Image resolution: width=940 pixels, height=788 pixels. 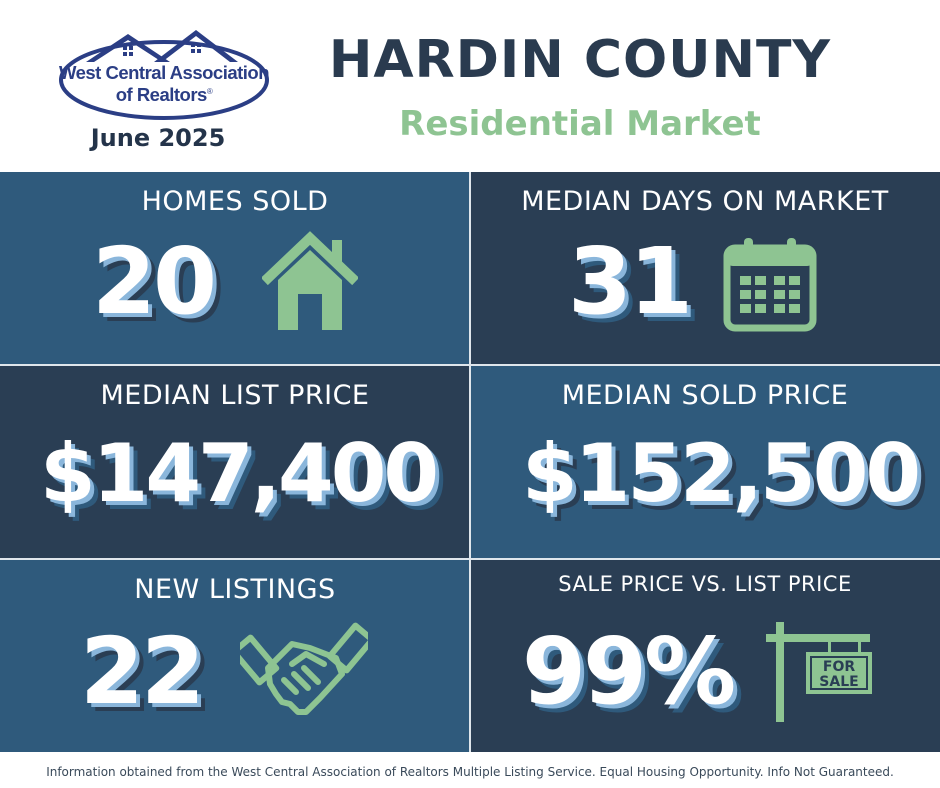 What do you see at coordinates (310, 280) in the screenshot?
I see `house-icon` at bounding box center [310, 280].